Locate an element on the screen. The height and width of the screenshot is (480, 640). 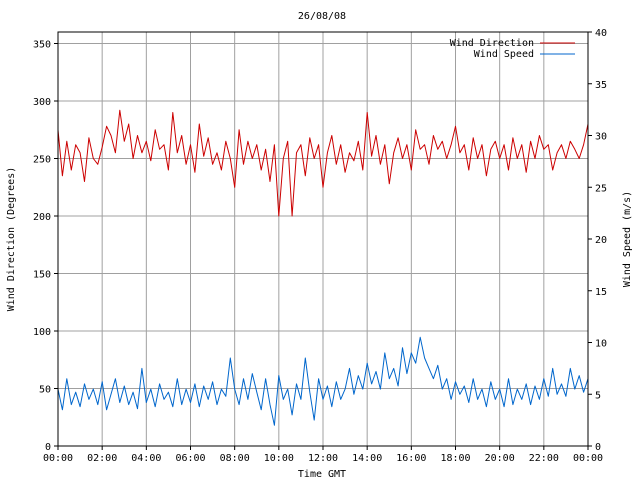
left-axis-ticks: 0 50 100 150 200 250 300 350 is located at coordinates (45, 246).